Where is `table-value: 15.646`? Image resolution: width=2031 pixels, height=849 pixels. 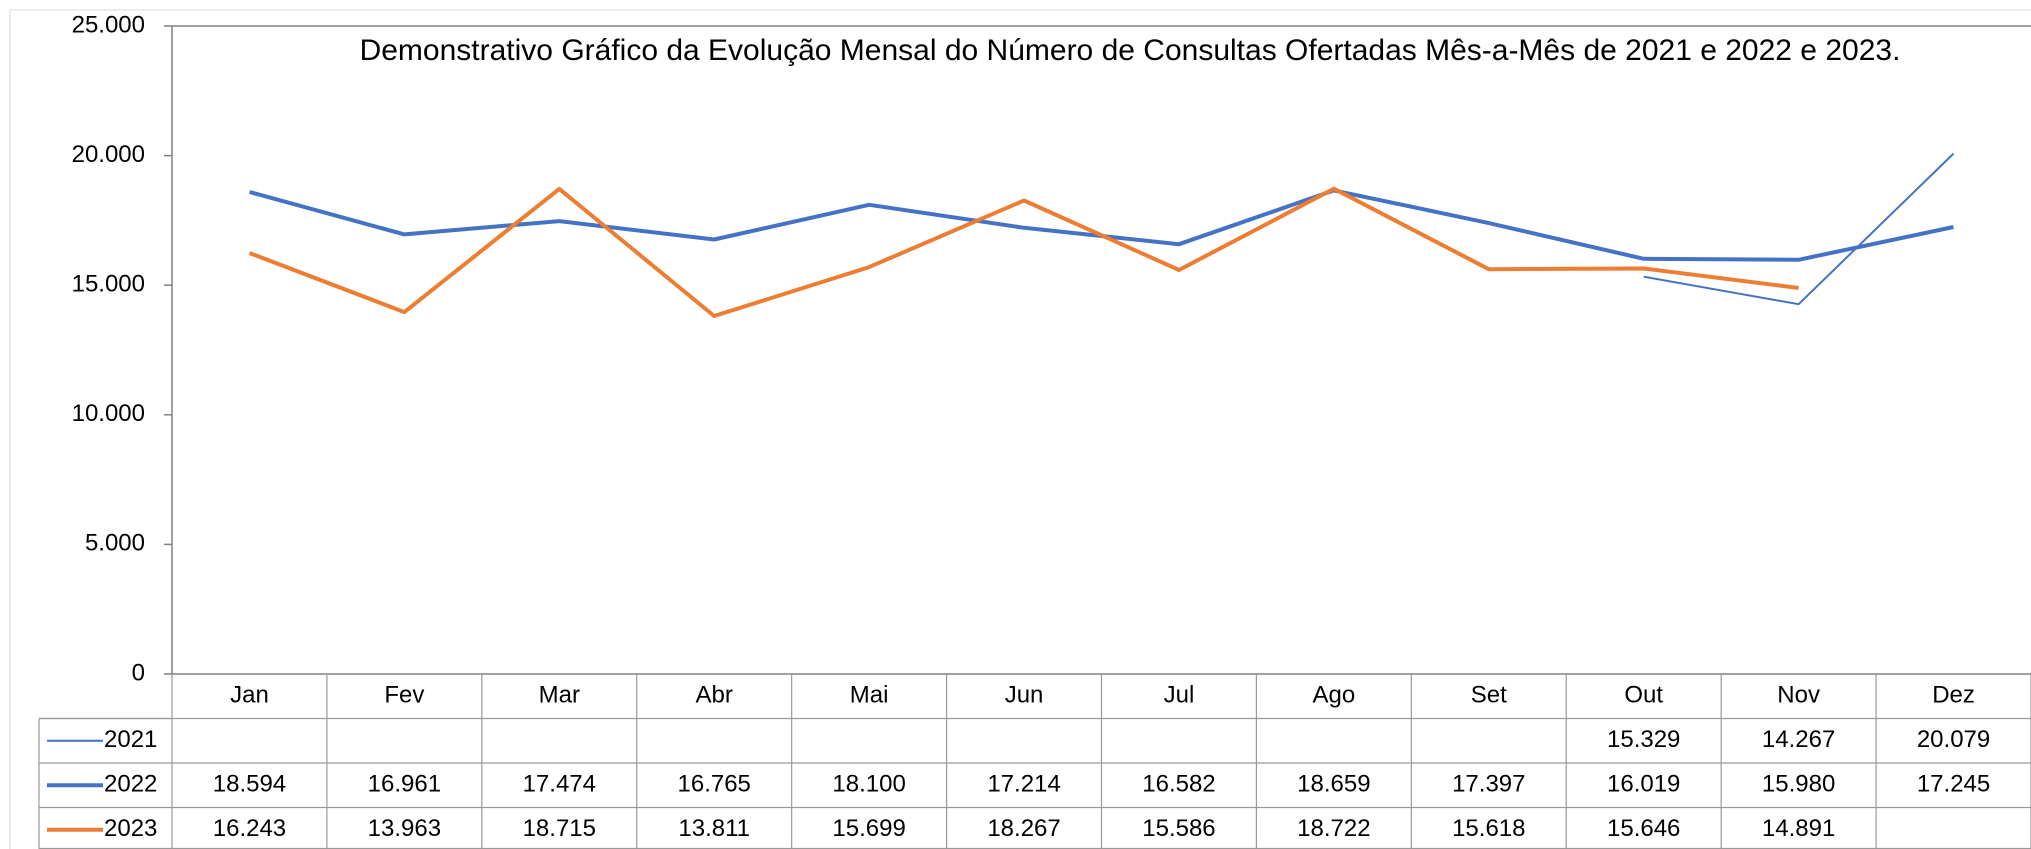
table-value: 15.646 is located at coordinates (1643, 828).